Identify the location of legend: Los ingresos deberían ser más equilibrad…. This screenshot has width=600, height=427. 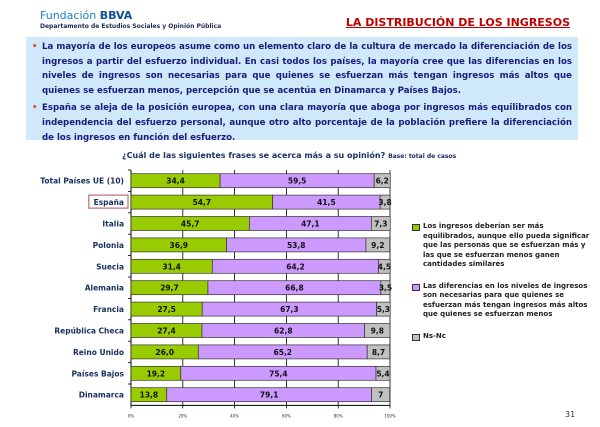
(504, 287).